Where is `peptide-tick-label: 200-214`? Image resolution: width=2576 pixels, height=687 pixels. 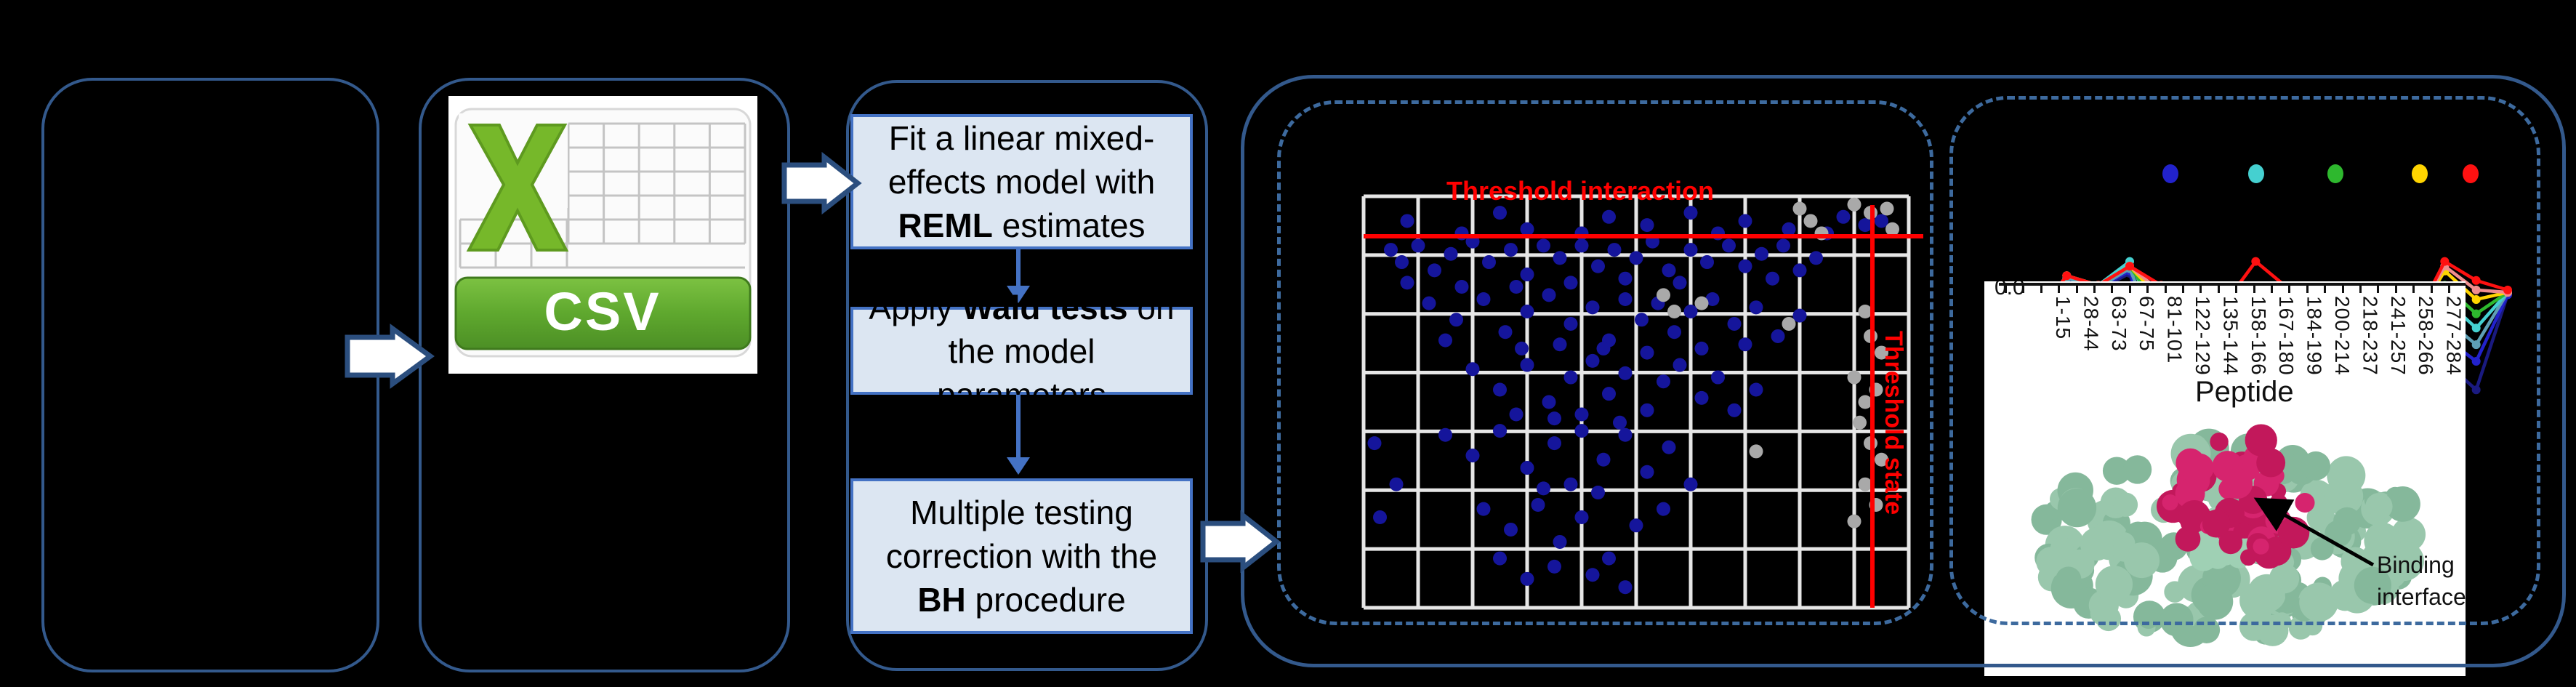
peptide-tick-label: 200-214 is located at coordinates (2342, 336).